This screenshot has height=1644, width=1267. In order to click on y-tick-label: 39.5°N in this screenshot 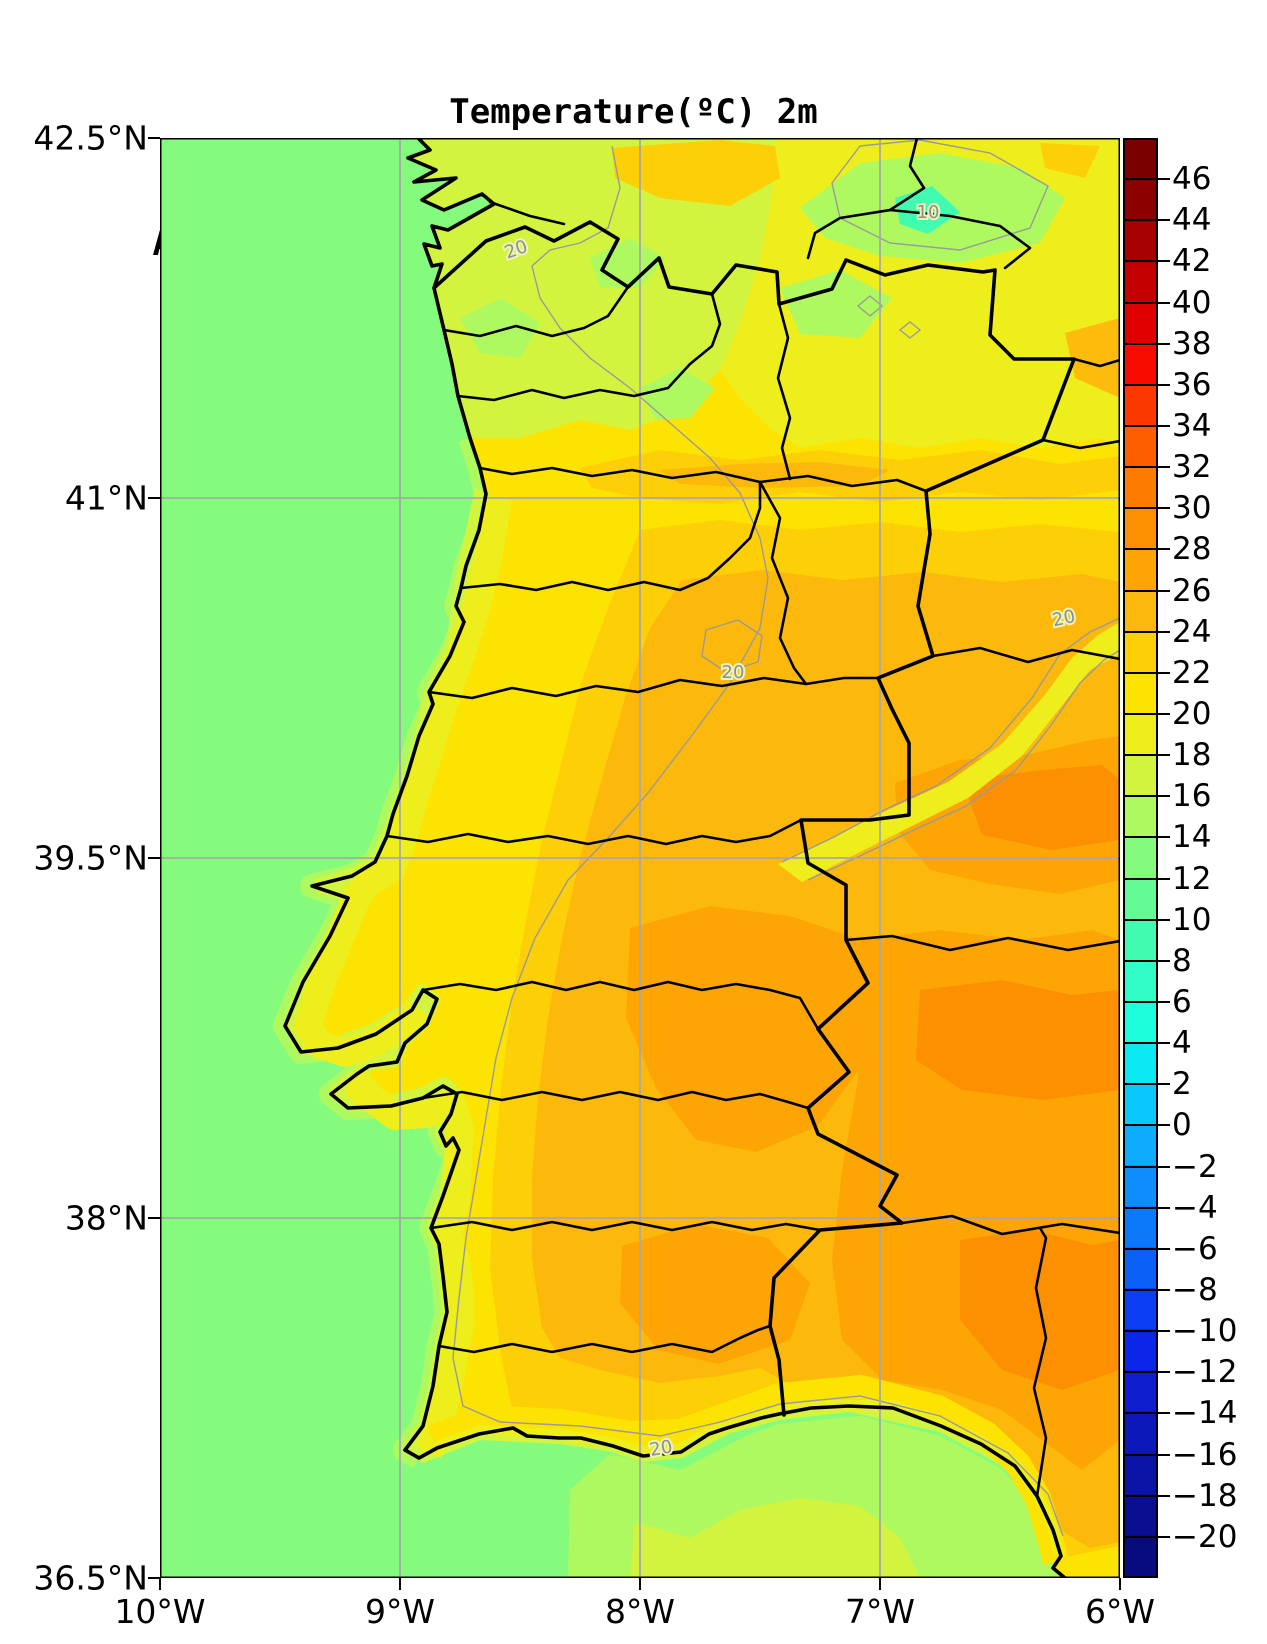, I will do `click(90, 858)`.